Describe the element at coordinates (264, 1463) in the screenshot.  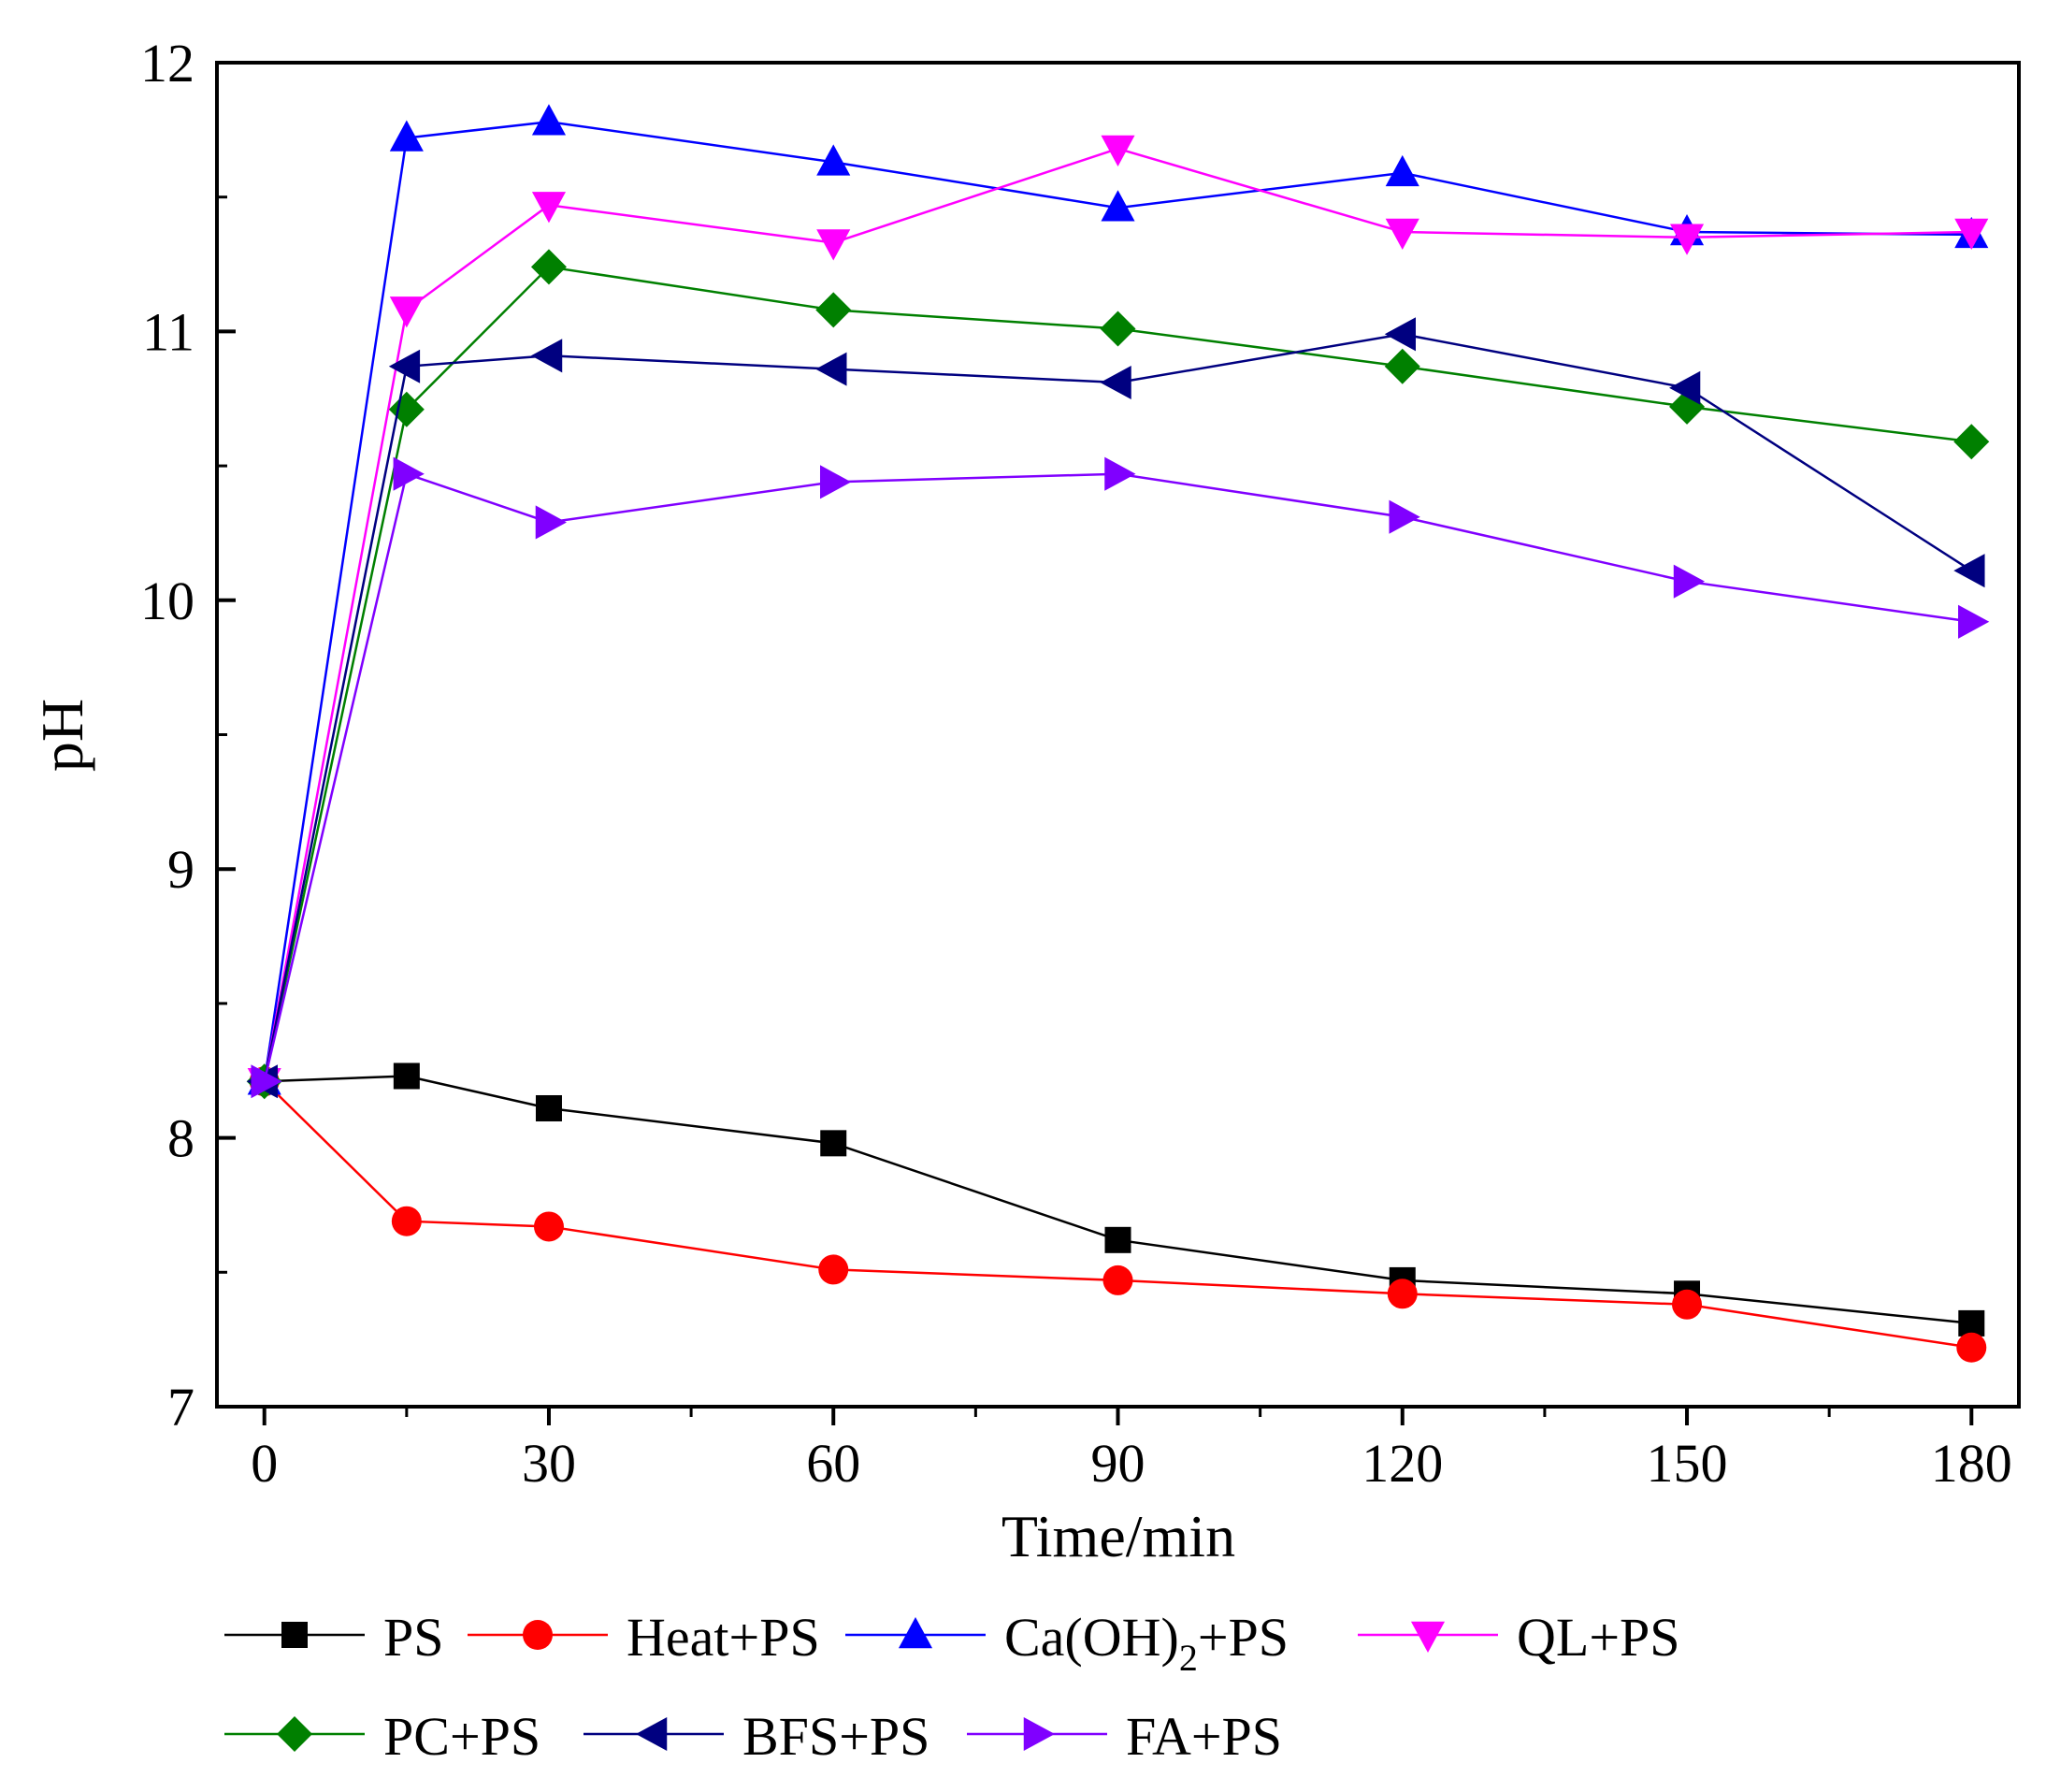
I see `x-tick-label: 0` at that location.